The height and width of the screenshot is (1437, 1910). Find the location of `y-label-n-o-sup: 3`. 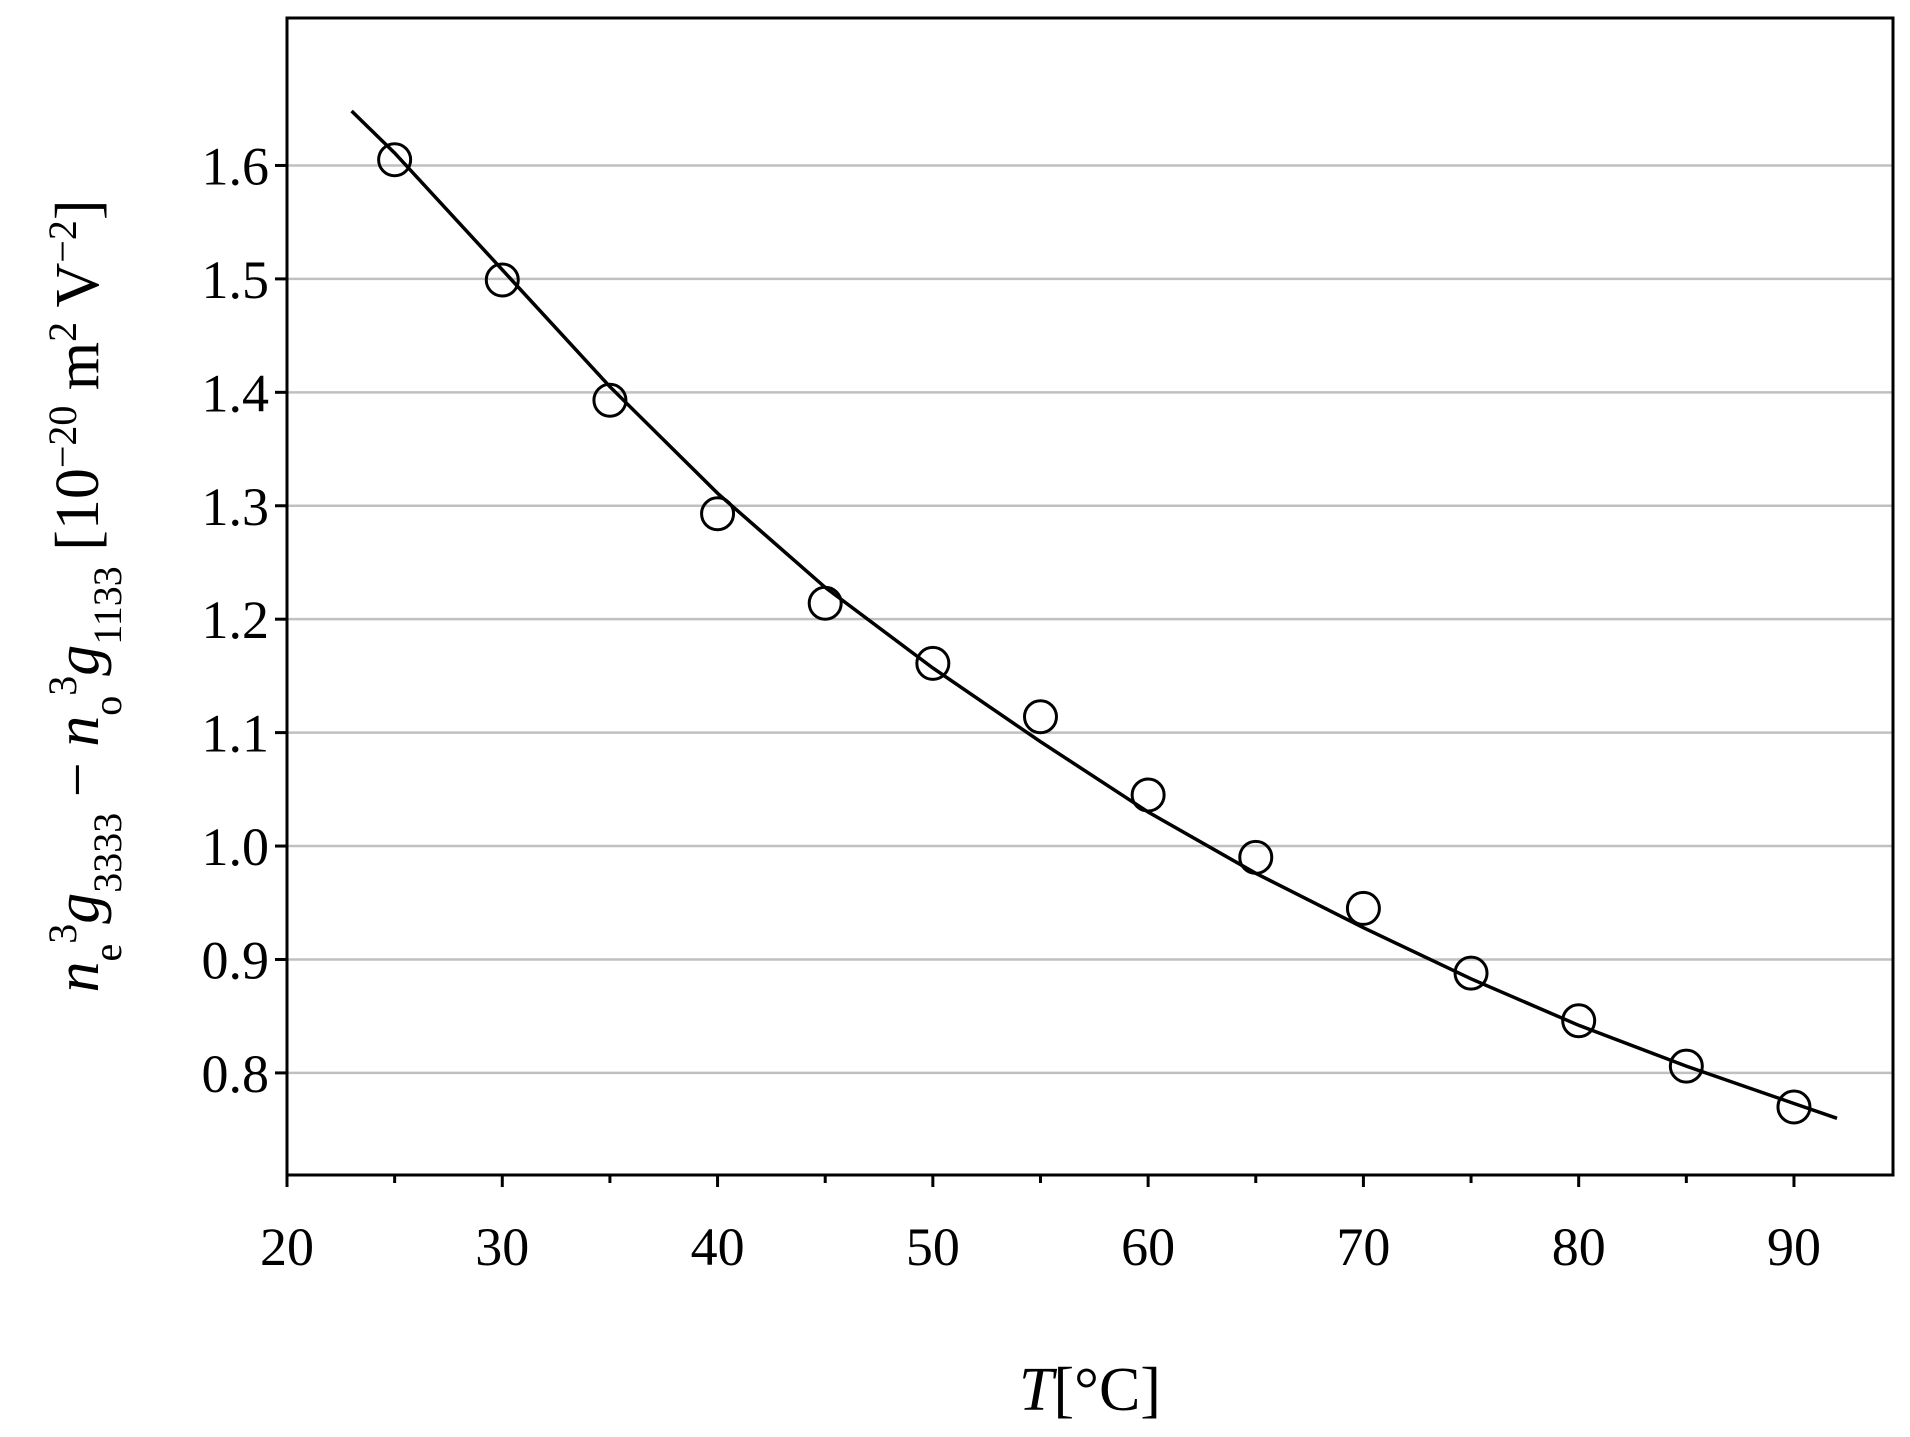

y-label-n-o-sup: 3 is located at coordinates (62, 686).